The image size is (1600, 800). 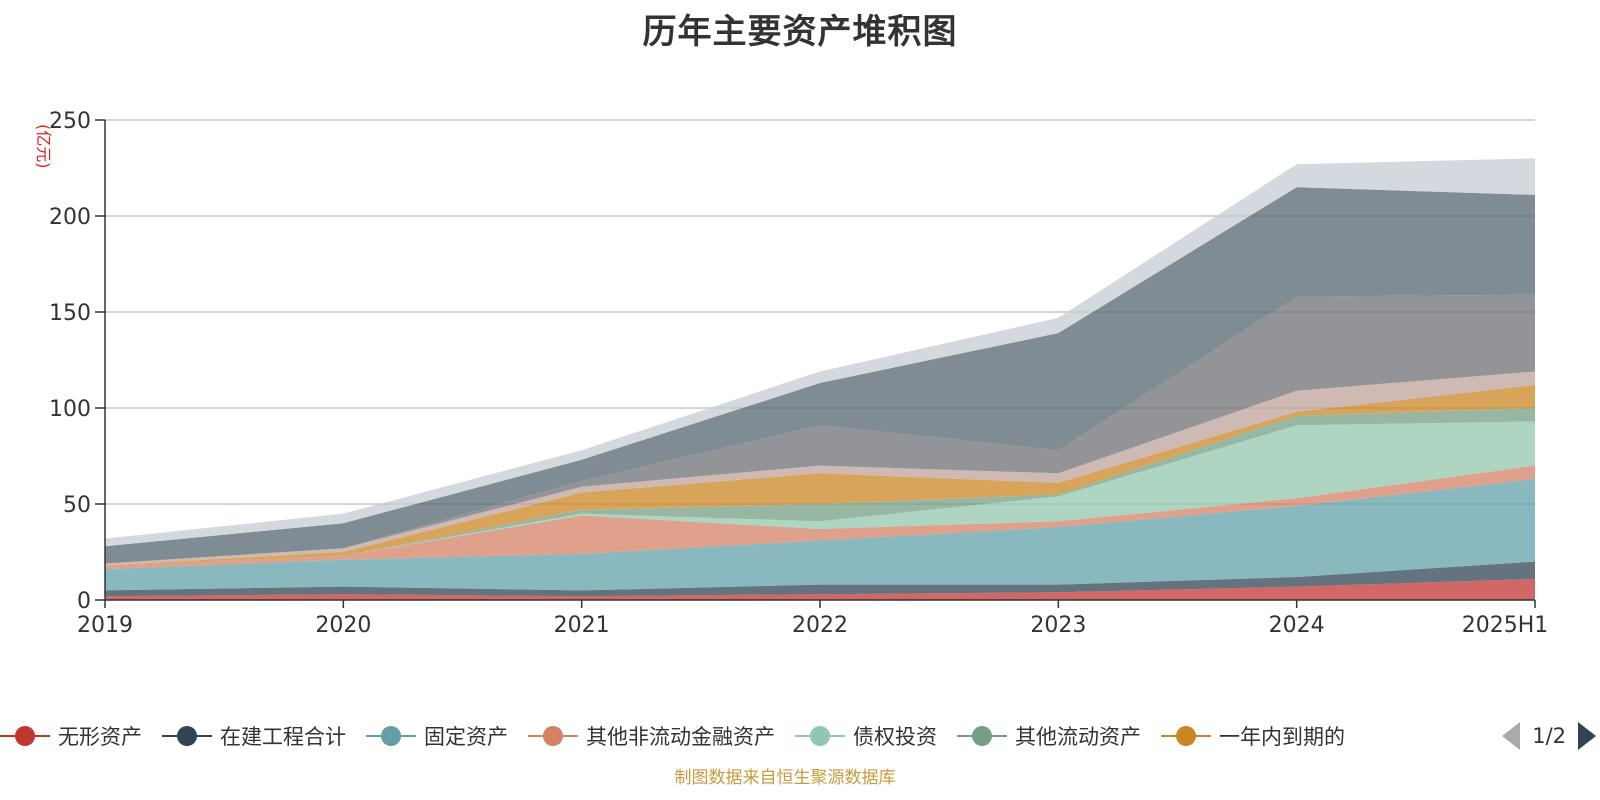 What do you see at coordinates (895, 737) in the screenshot?
I see `legend-label: 债权投资` at bounding box center [895, 737].